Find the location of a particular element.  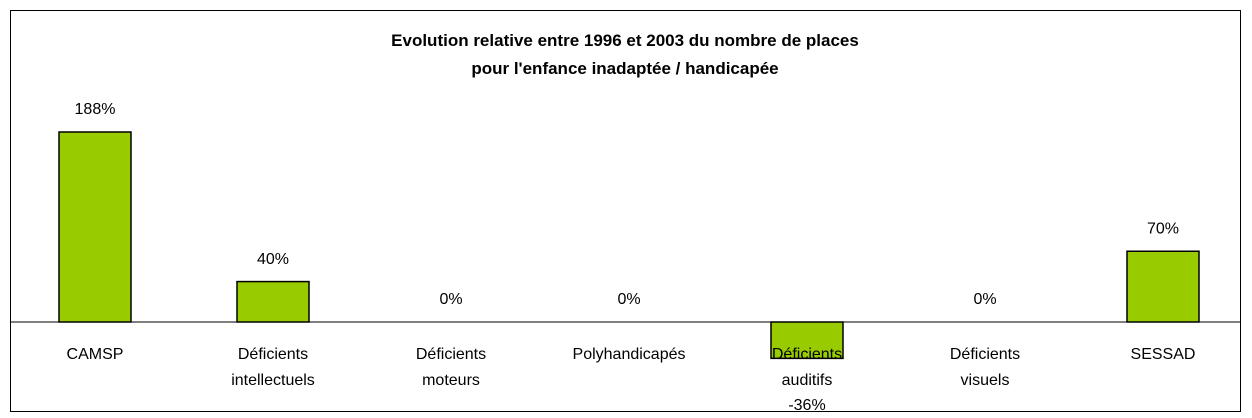

value-label: 40% is located at coordinates (273, 259).